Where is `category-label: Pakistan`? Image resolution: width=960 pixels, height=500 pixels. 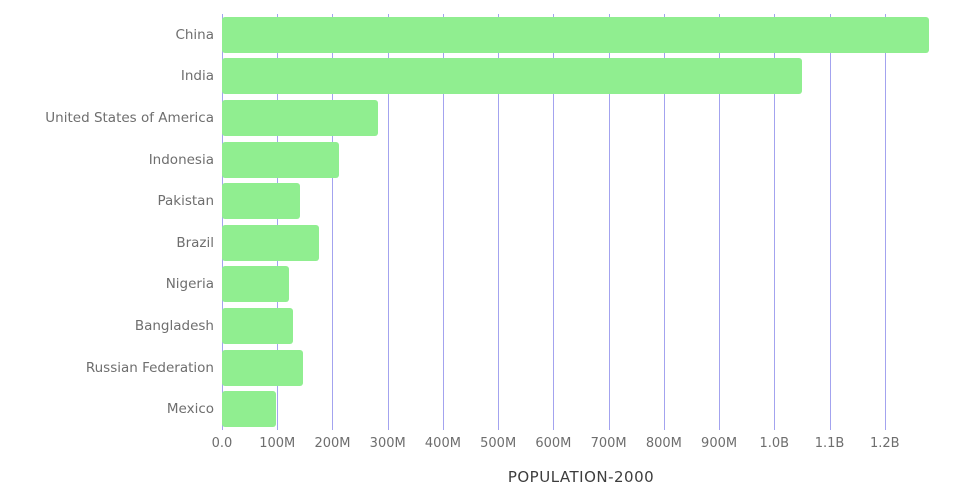
category-label: Pakistan is located at coordinates (185, 201).